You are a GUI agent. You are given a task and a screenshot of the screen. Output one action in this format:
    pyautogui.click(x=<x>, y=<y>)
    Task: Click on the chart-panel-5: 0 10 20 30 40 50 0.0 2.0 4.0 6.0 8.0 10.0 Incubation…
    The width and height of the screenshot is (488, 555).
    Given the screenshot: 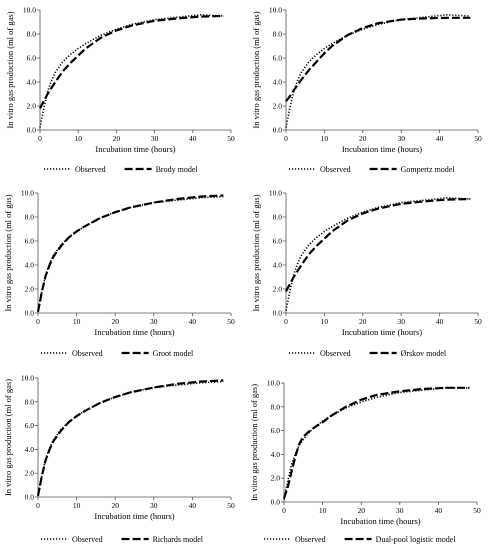 What is the action you would take?
    pyautogui.click(x=119, y=459)
    